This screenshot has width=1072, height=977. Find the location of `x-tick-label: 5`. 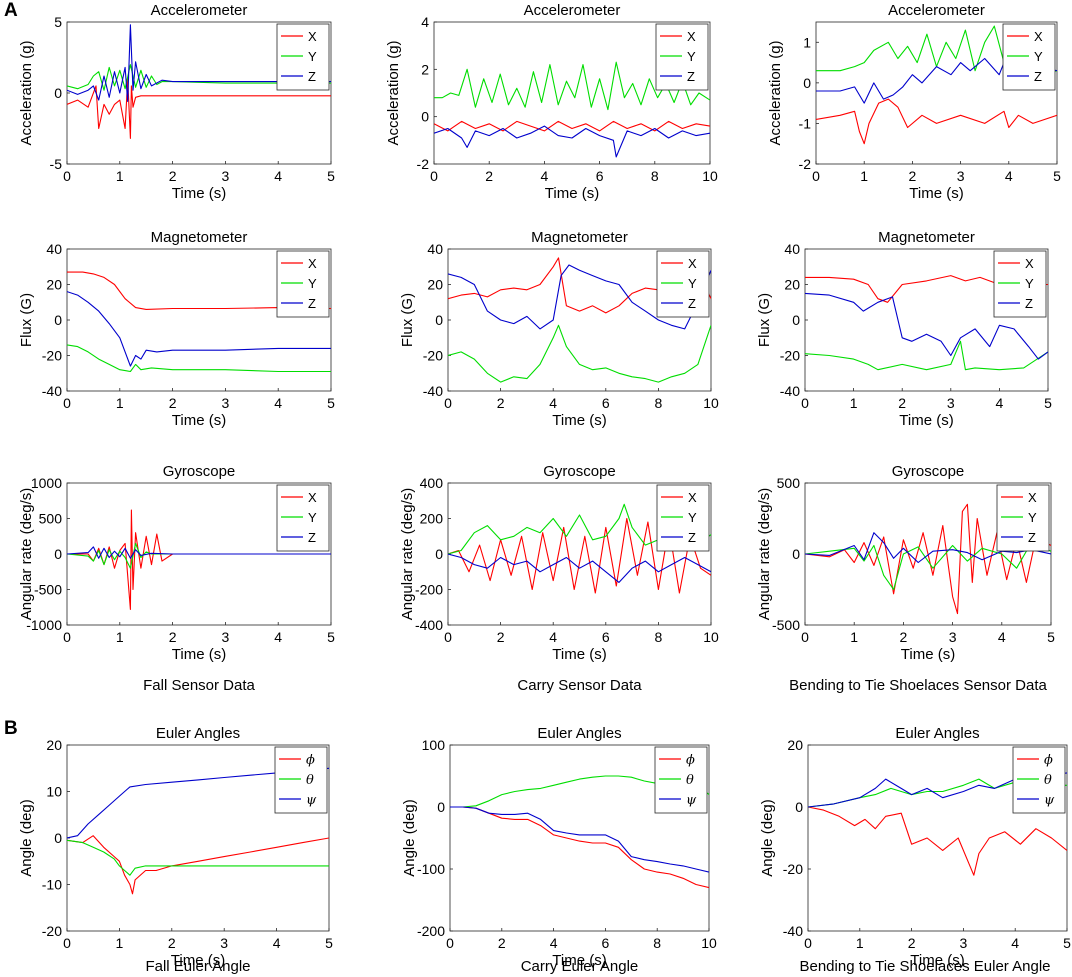

x-tick-label: 5 is located at coordinates (1067, 943).